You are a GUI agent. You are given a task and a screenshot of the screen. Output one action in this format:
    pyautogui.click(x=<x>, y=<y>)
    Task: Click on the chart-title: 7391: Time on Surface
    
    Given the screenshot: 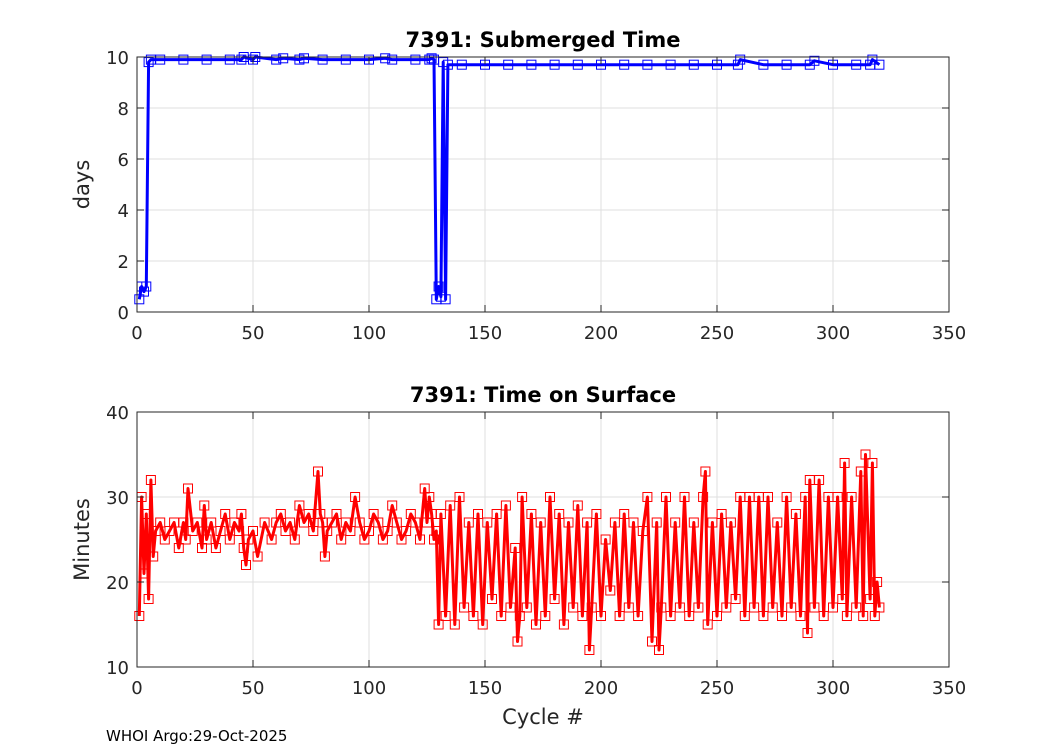 What is the action you would take?
    pyautogui.click(x=543, y=395)
    